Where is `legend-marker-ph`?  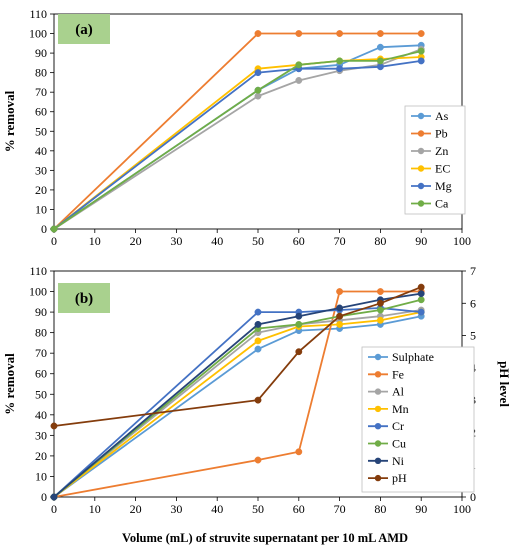 legend-marker-ph is located at coordinates (378, 478).